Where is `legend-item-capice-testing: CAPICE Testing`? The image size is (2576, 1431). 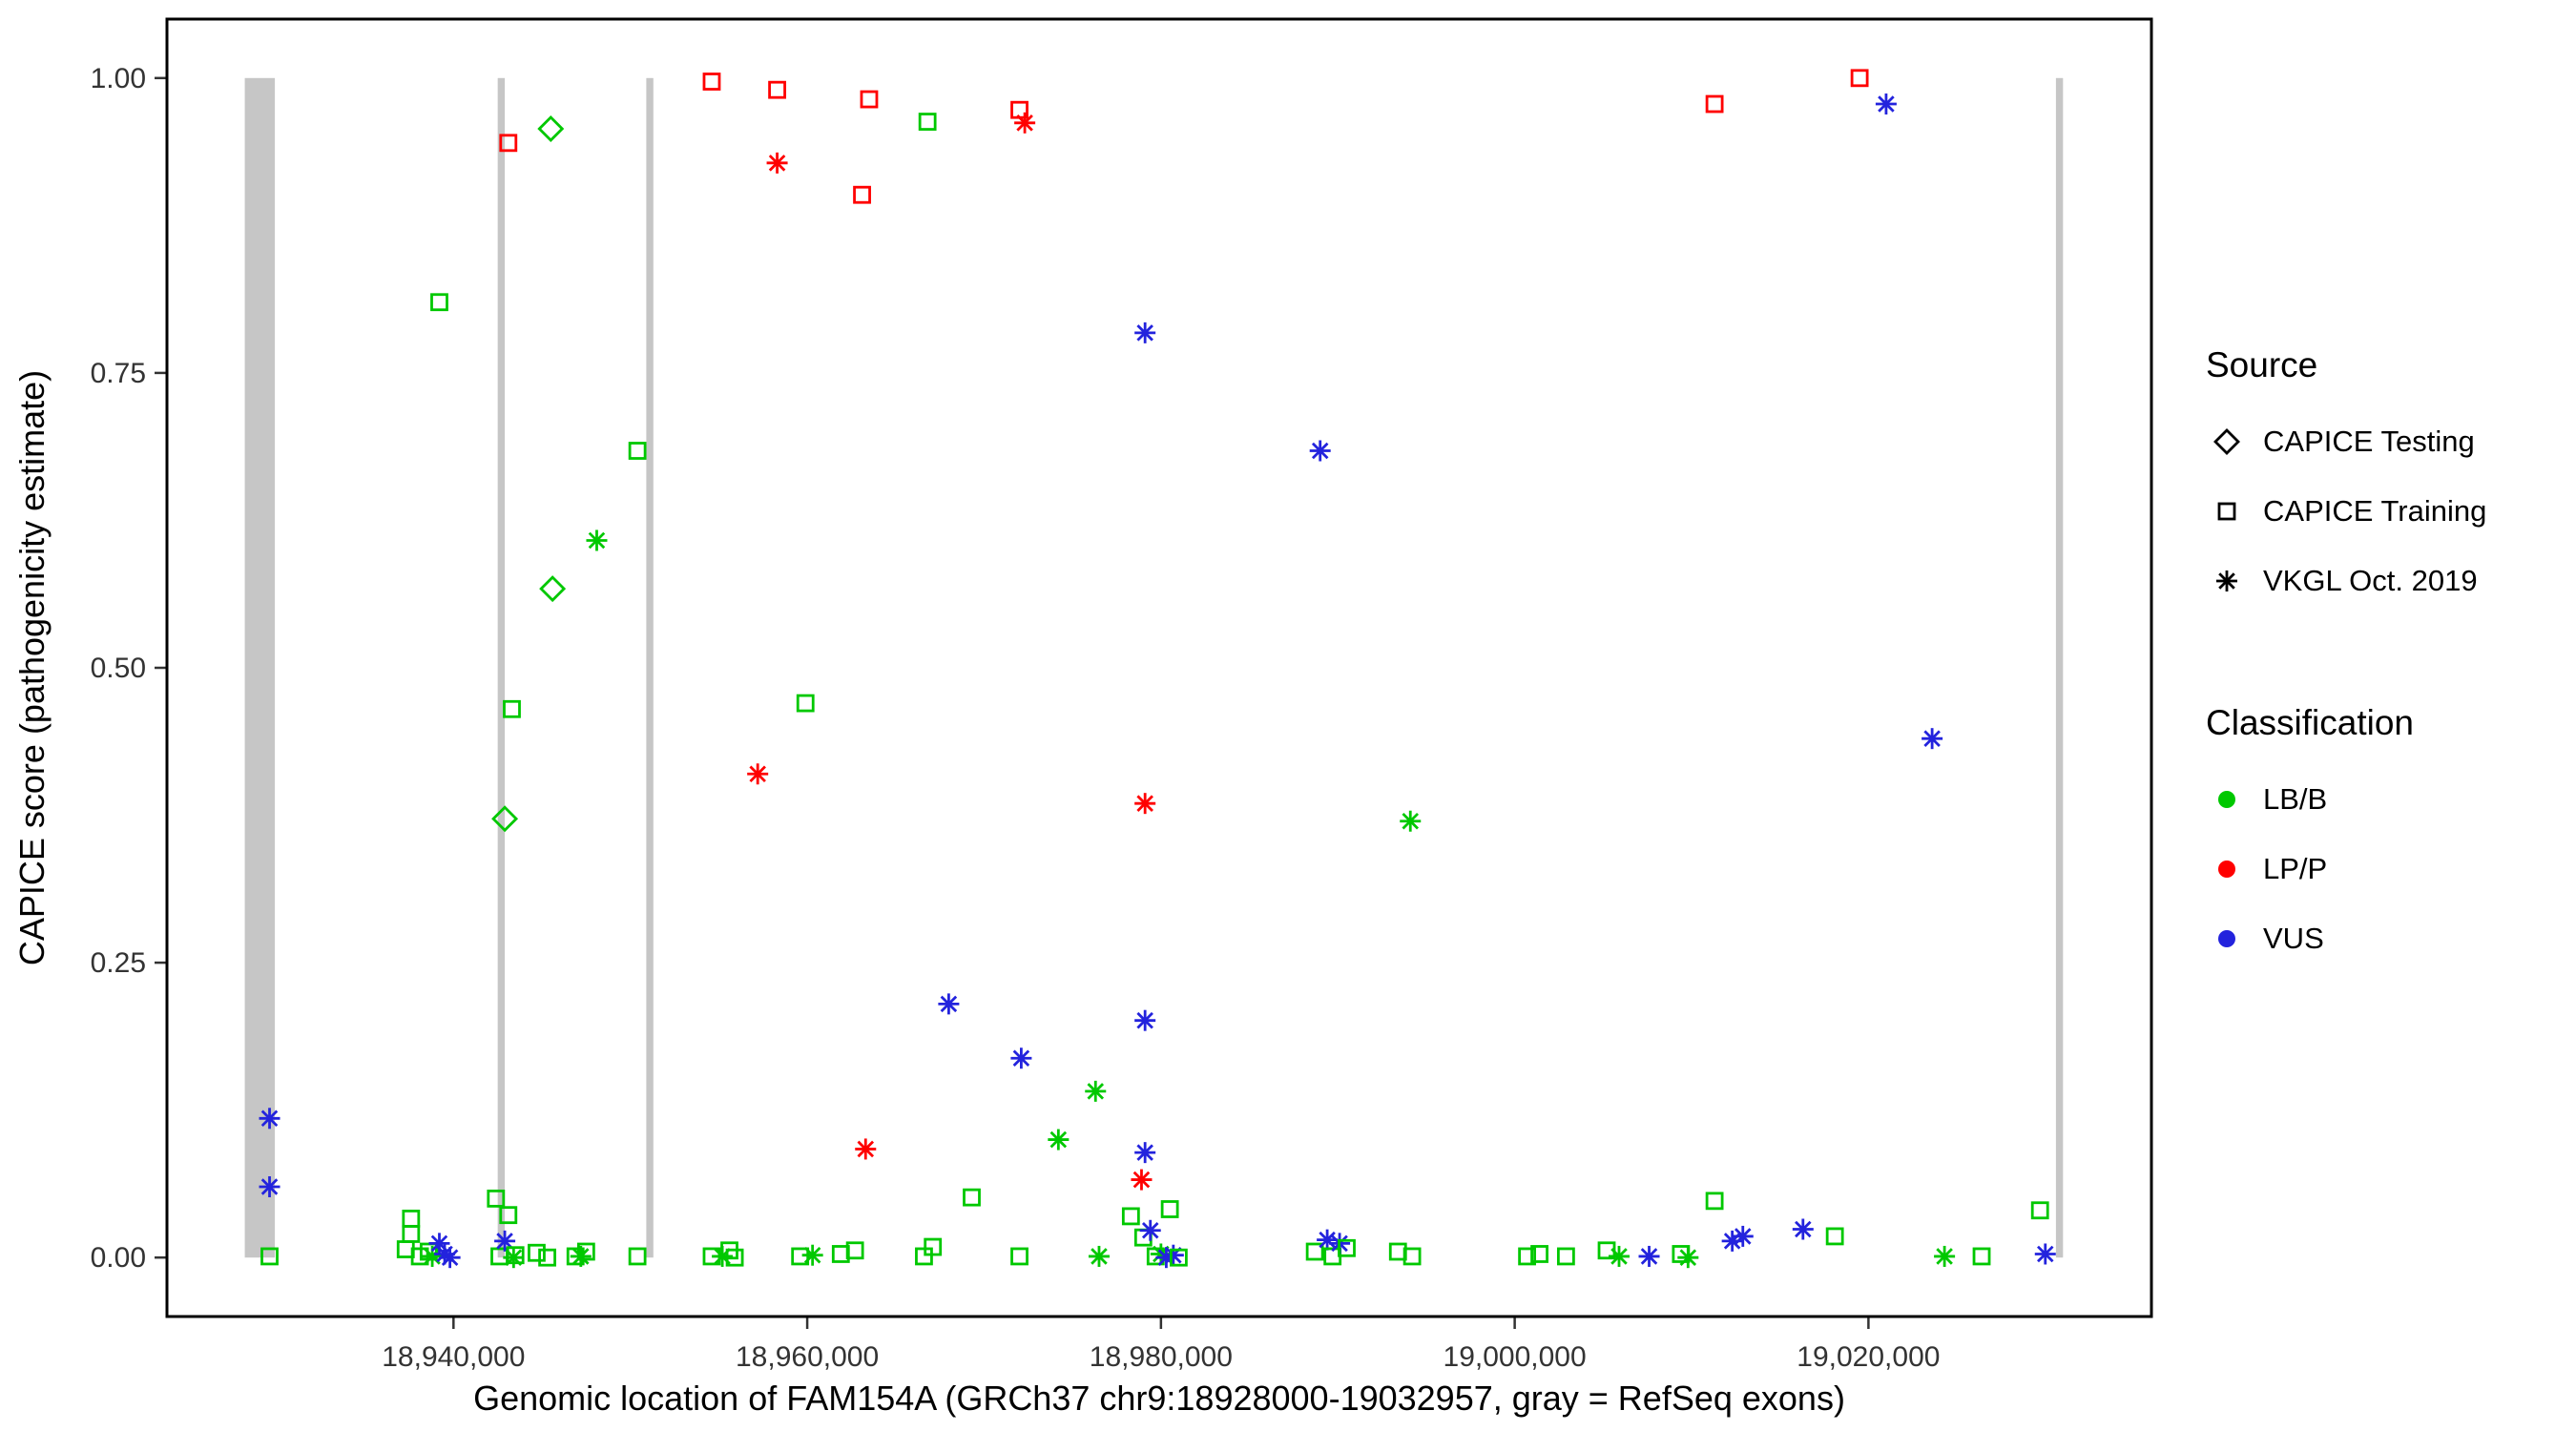 legend-item-capice-testing: CAPICE Testing is located at coordinates (2346, 441).